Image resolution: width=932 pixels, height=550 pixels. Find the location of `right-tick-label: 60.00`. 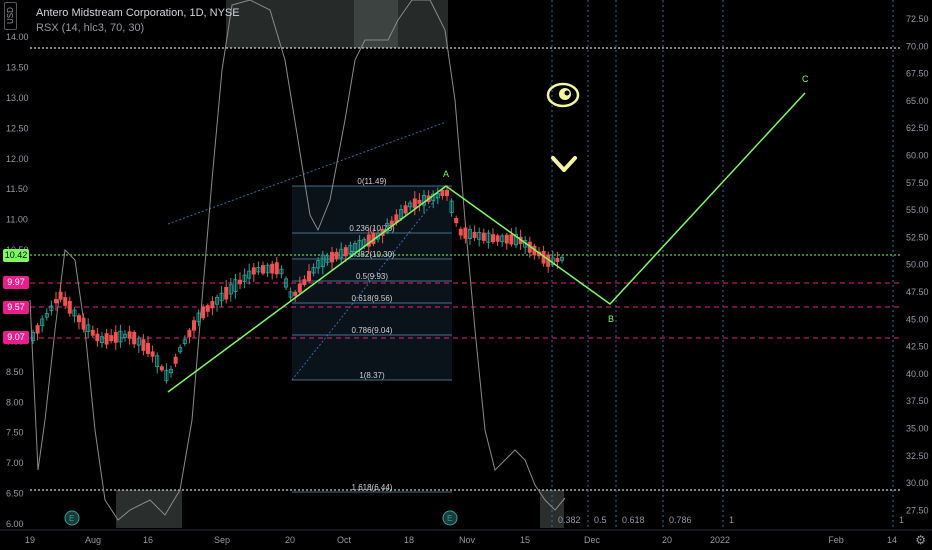

right-tick-label: 60.00 is located at coordinates (917, 156).